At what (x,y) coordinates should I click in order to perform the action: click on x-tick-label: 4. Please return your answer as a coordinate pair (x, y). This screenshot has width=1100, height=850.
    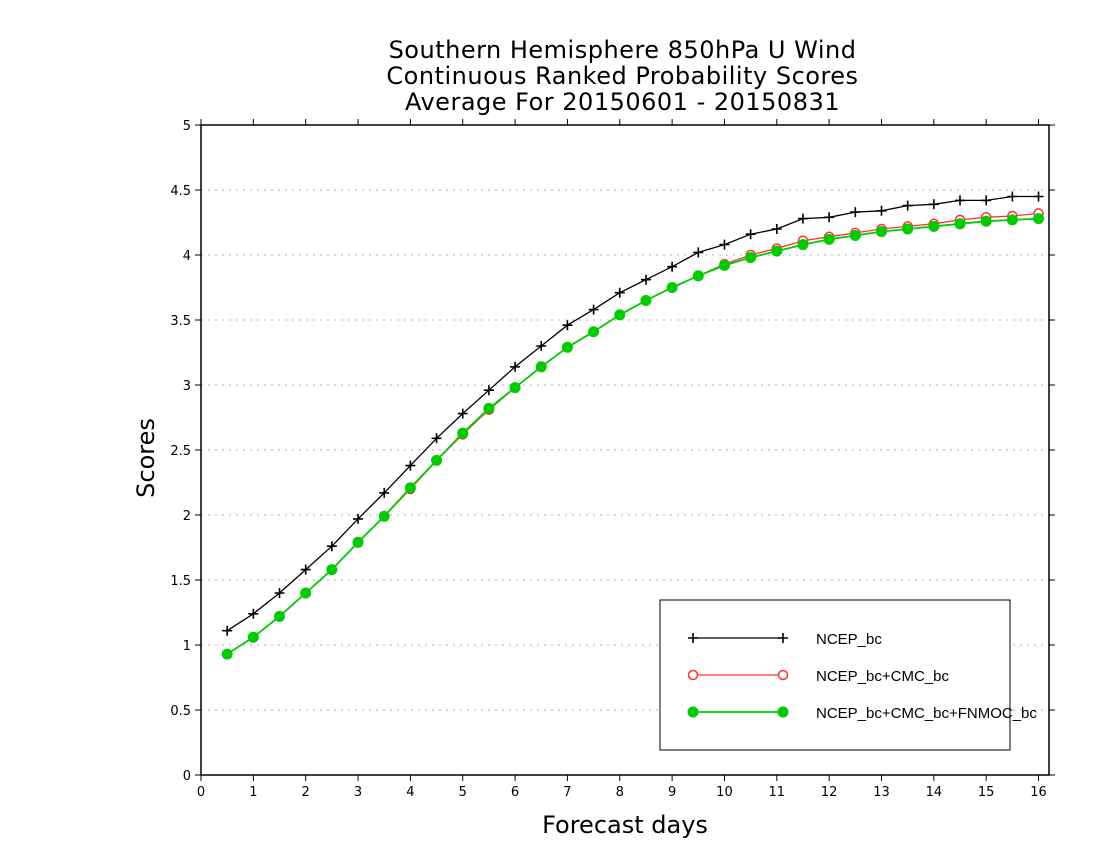
    Looking at the image, I should click on (410, 792).